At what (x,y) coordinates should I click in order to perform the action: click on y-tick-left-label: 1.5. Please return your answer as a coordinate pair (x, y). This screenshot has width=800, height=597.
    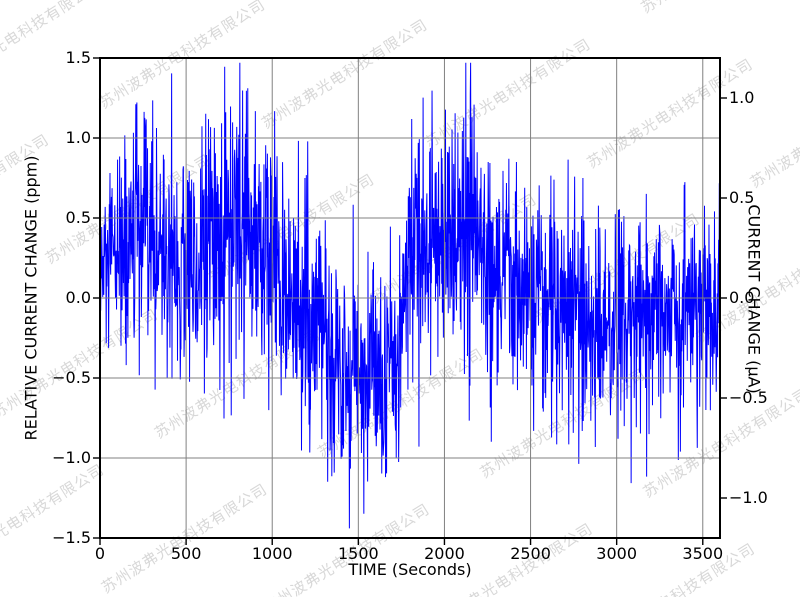
    Looking at the image, I should click on (78, 57).